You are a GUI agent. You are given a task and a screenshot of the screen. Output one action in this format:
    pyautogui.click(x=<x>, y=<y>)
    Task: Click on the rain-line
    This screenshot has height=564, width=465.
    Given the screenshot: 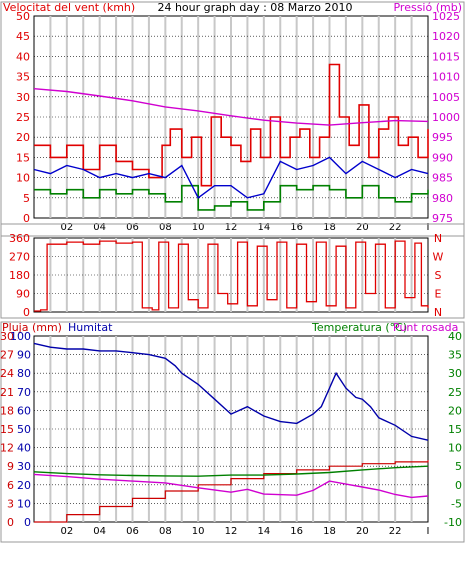 What is the action you would take?
    pyautogui.click(x=231, y=491)
    